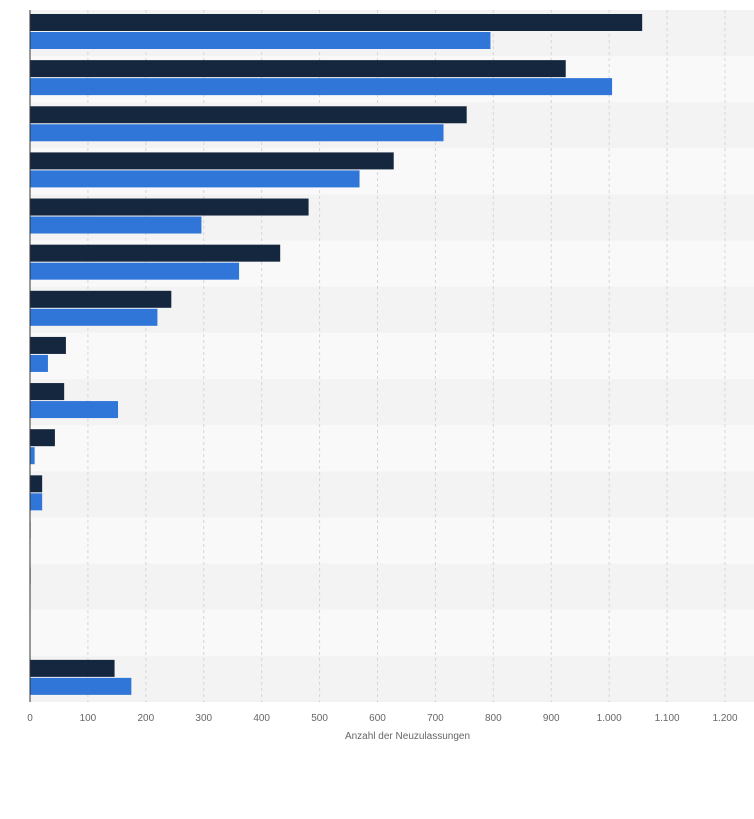 Image resolution: width=754 pixels, height=819 pixels. What do you see at coordinates (145, 718) in the screenshot?
I see `x-tick-label: 200` at bounding box center [145, 718].